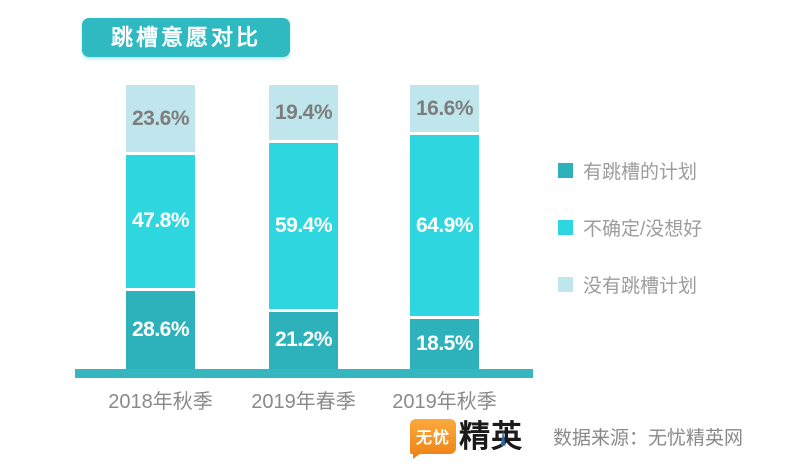  Describe the element at coordinates (304, 373) in the screenshot. I see `x-axis-line` at that location.